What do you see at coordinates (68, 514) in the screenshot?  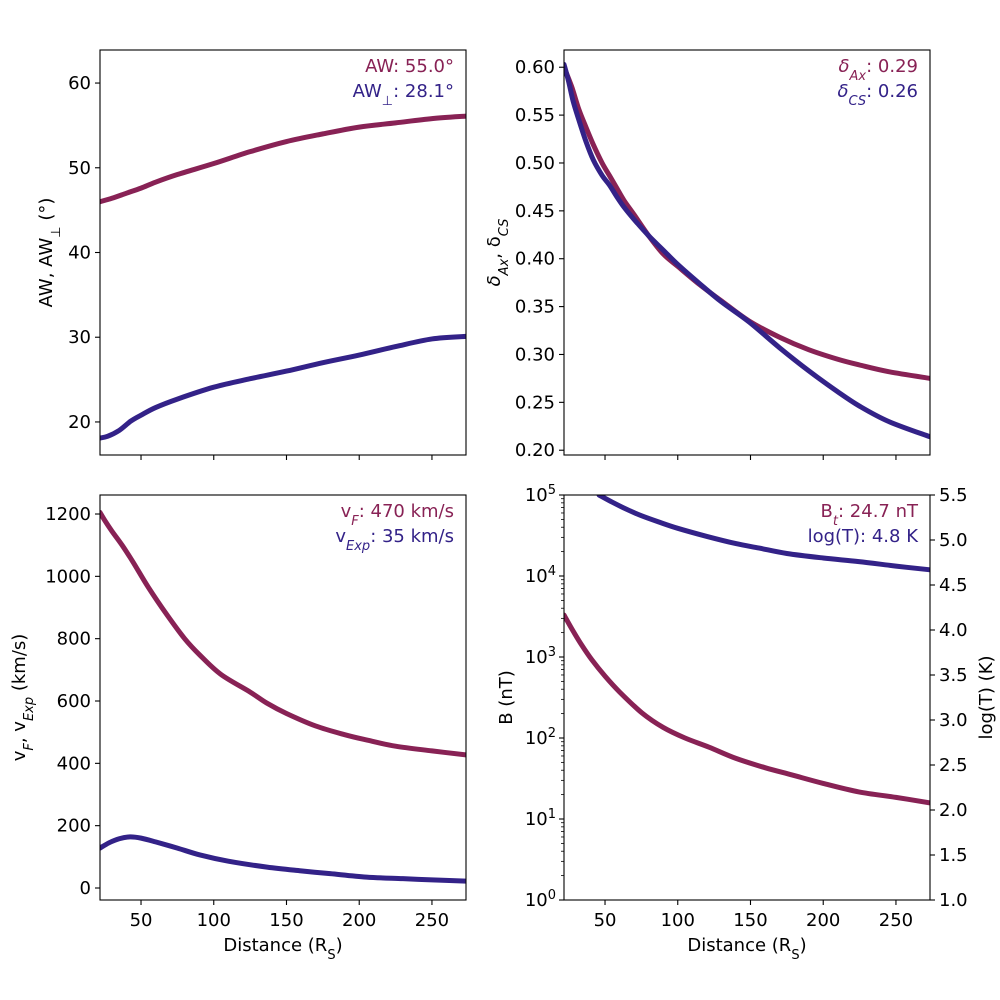 I see `y-tick-label: 1200` at bounding box center [68, 514].